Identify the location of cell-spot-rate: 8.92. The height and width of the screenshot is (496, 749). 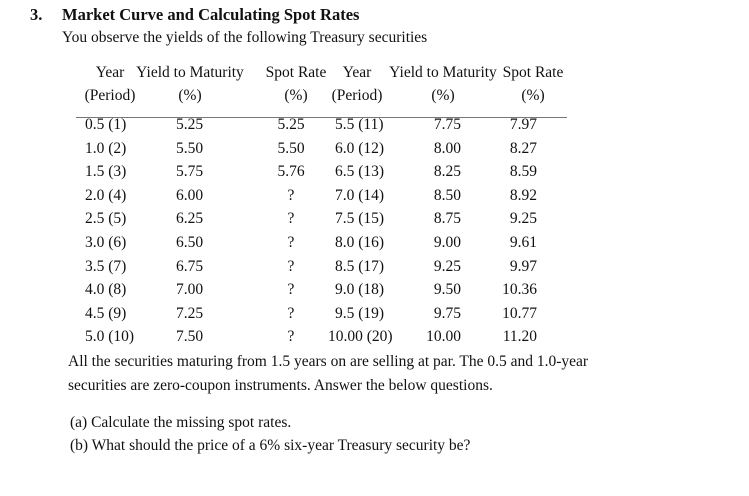
(523, 195).